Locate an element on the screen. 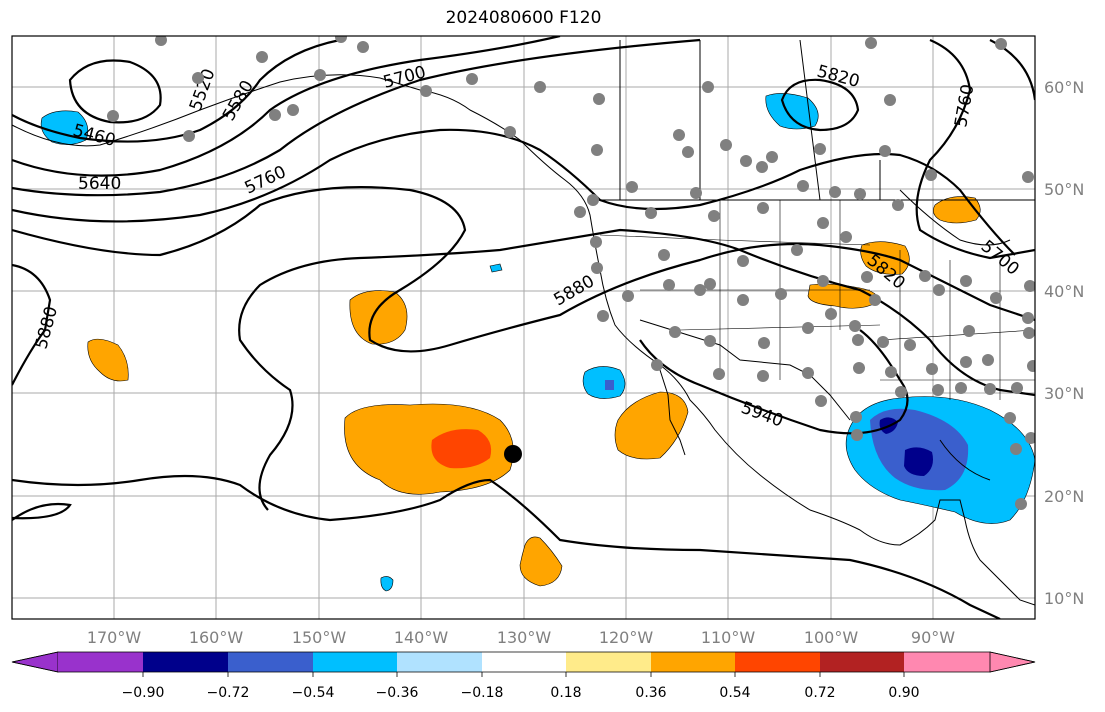  longitude-label: 110°W is located at coordinates (728, 637).